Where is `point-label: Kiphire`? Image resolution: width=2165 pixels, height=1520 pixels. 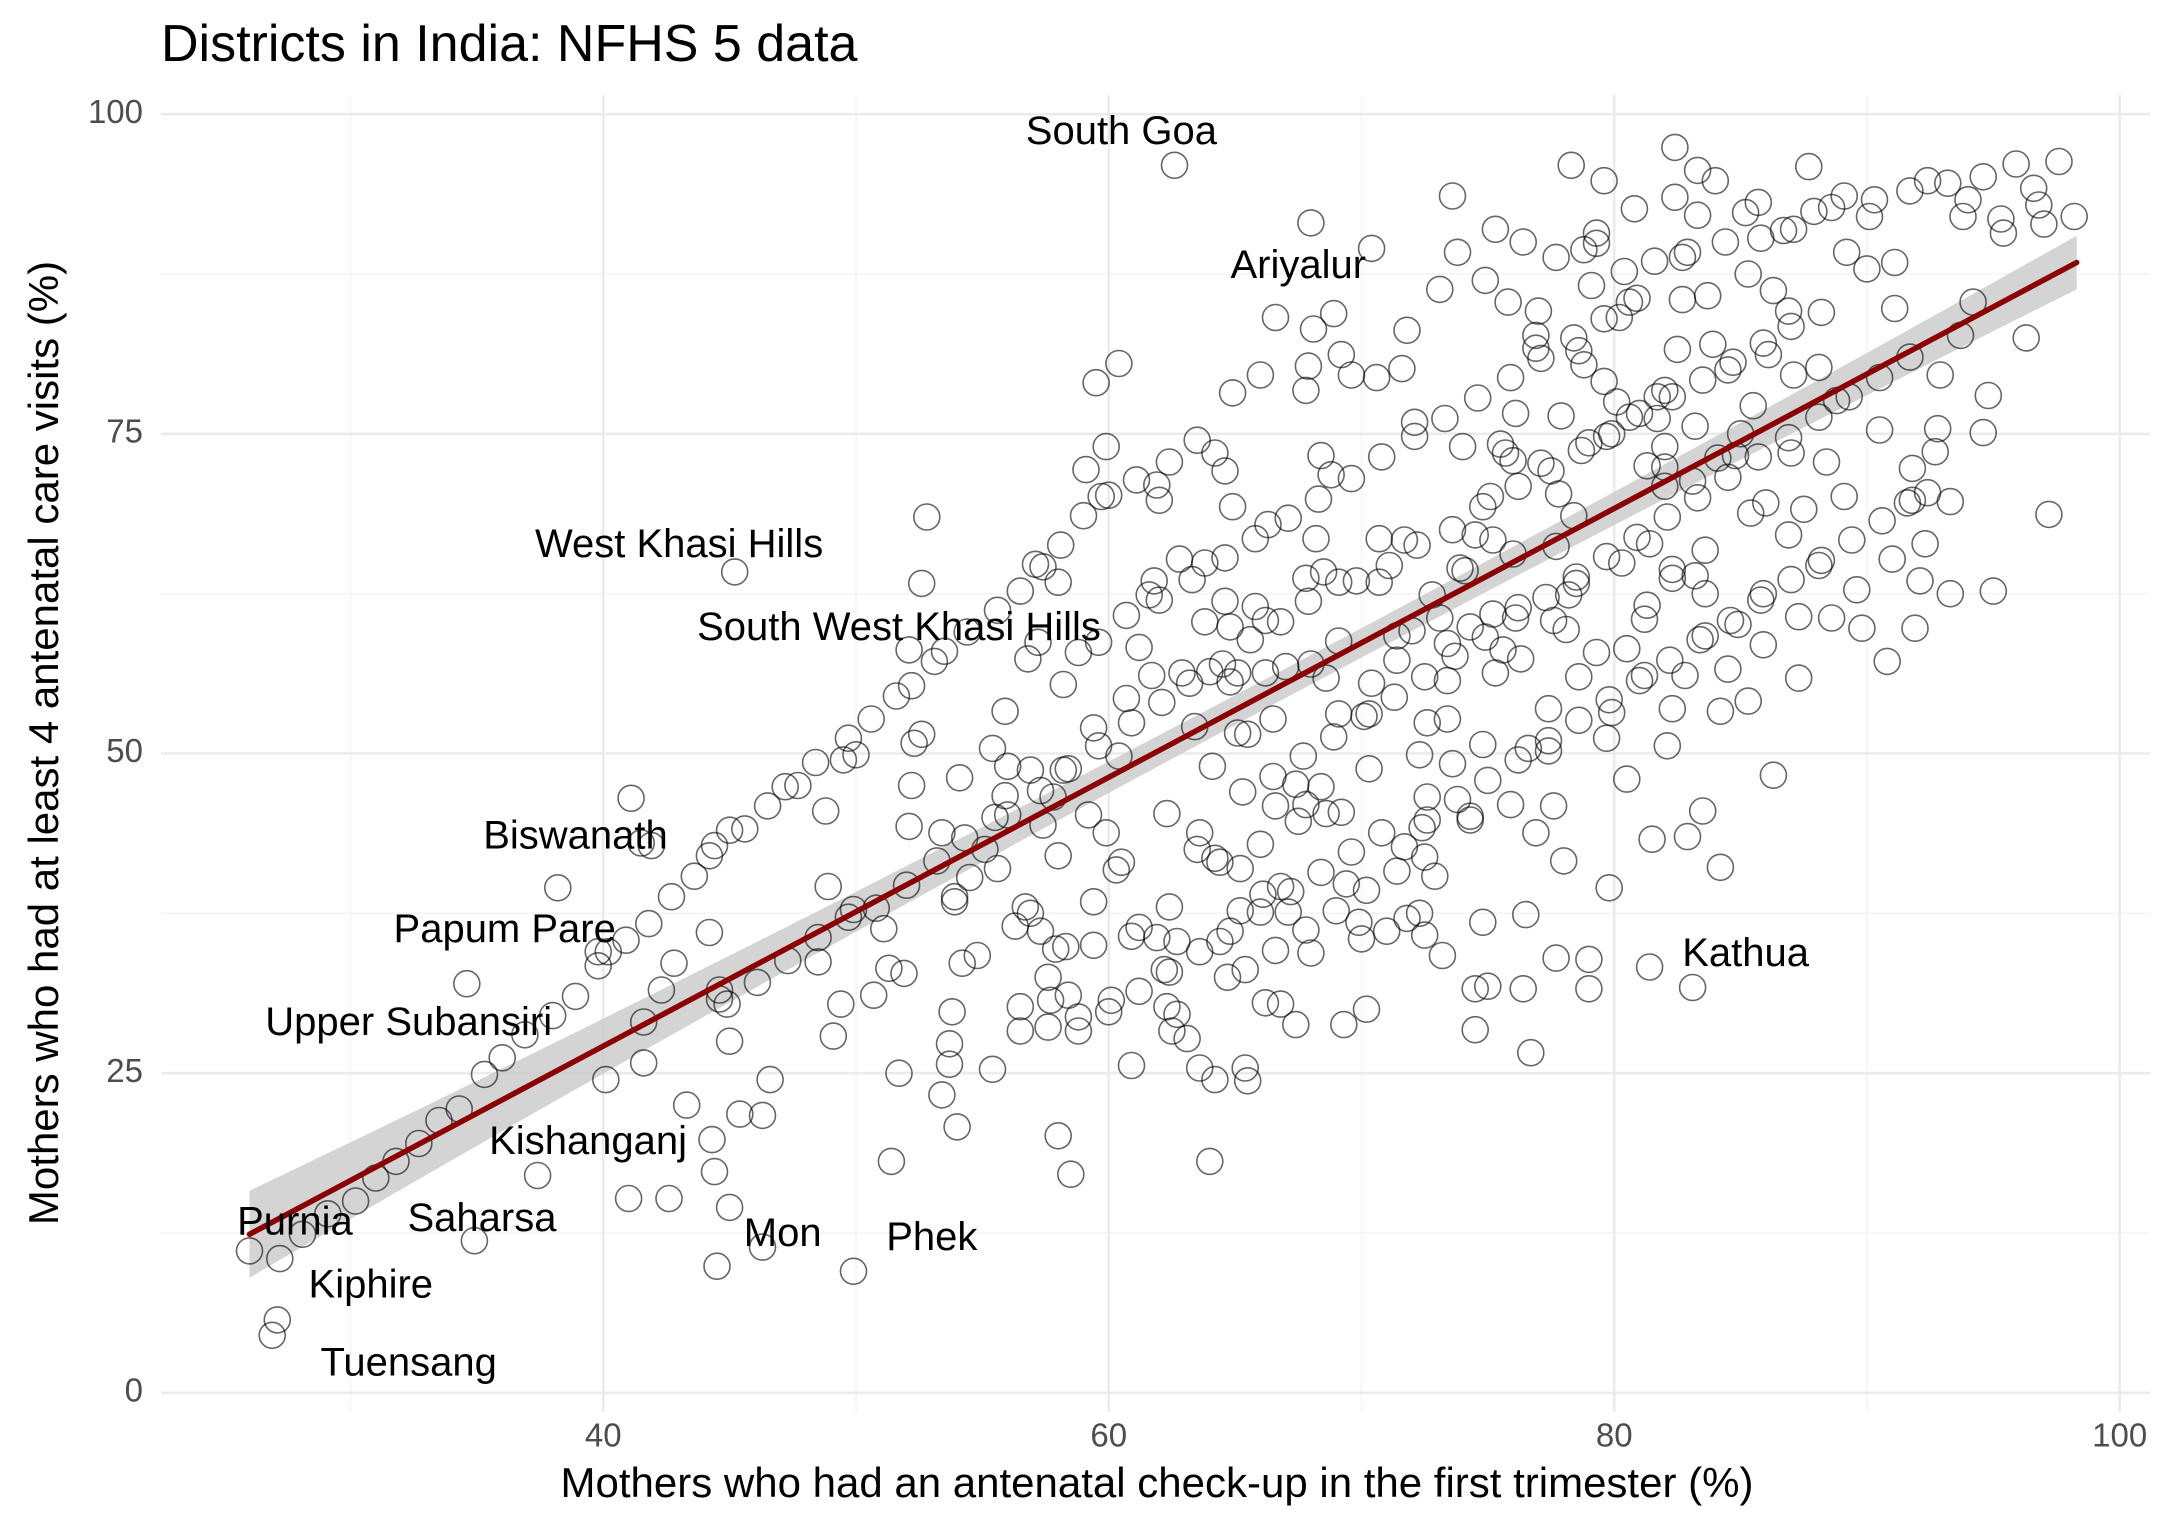 point-label: Kiphire is located at coordinates (371, 1284).